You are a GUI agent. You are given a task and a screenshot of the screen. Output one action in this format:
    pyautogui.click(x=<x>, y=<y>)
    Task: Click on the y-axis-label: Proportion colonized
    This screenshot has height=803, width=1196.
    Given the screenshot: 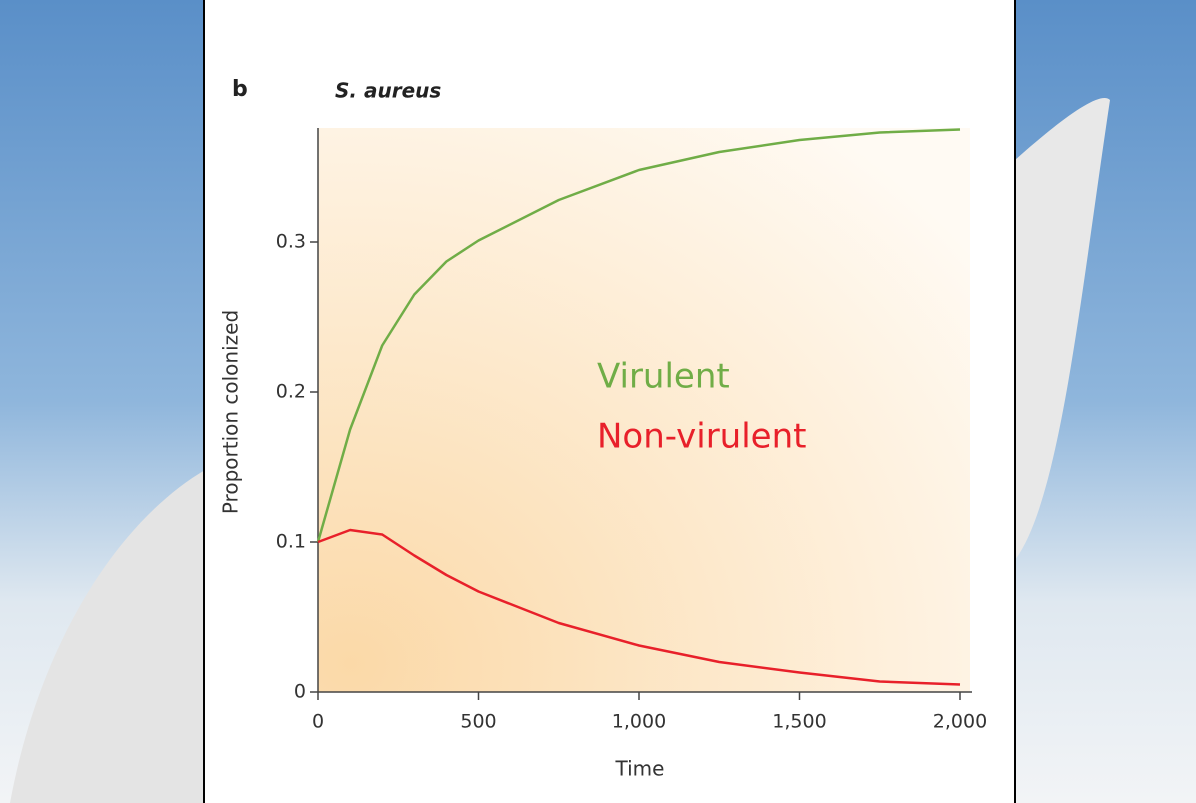 What is the action you would take?
    pyautogui.click(x=231, y=412)
    